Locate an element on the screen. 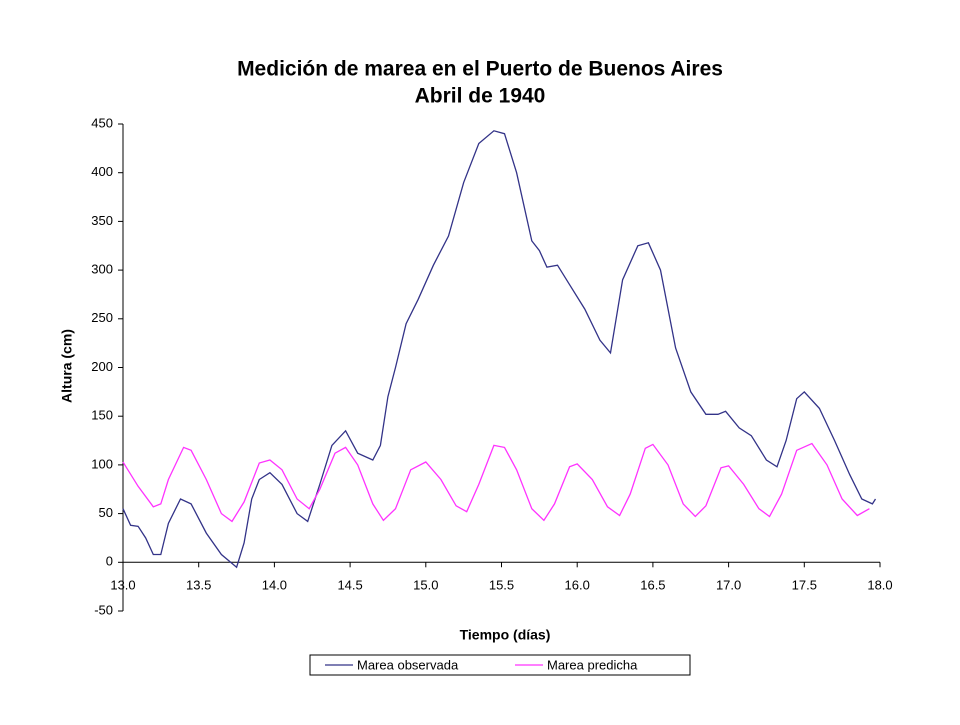 Image resolution: width=960 pixels, height=725 pixels. y-tick-label: 0 is located at coordinates (109, 561).